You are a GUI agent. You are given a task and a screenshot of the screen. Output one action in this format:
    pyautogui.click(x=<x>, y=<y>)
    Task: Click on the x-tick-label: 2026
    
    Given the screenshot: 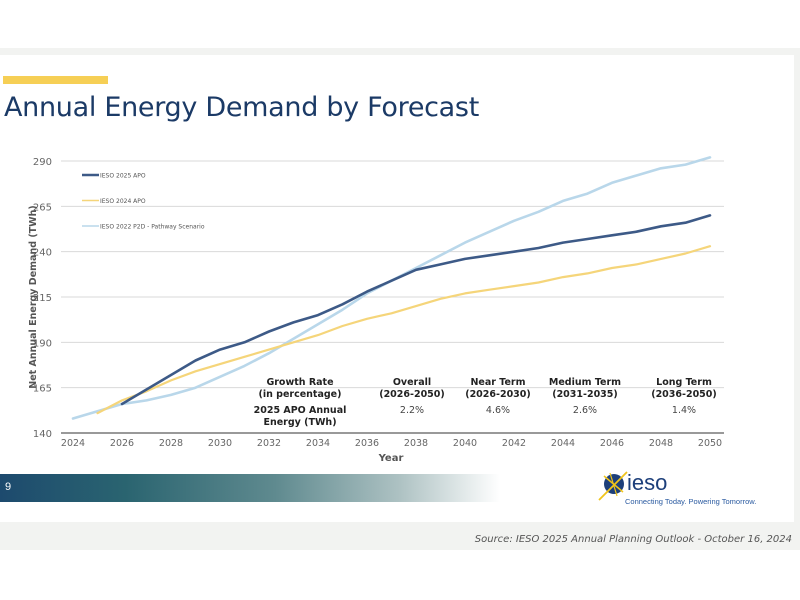 What is the action you would take?
    pyautogui.click(x=122, y=443)
    